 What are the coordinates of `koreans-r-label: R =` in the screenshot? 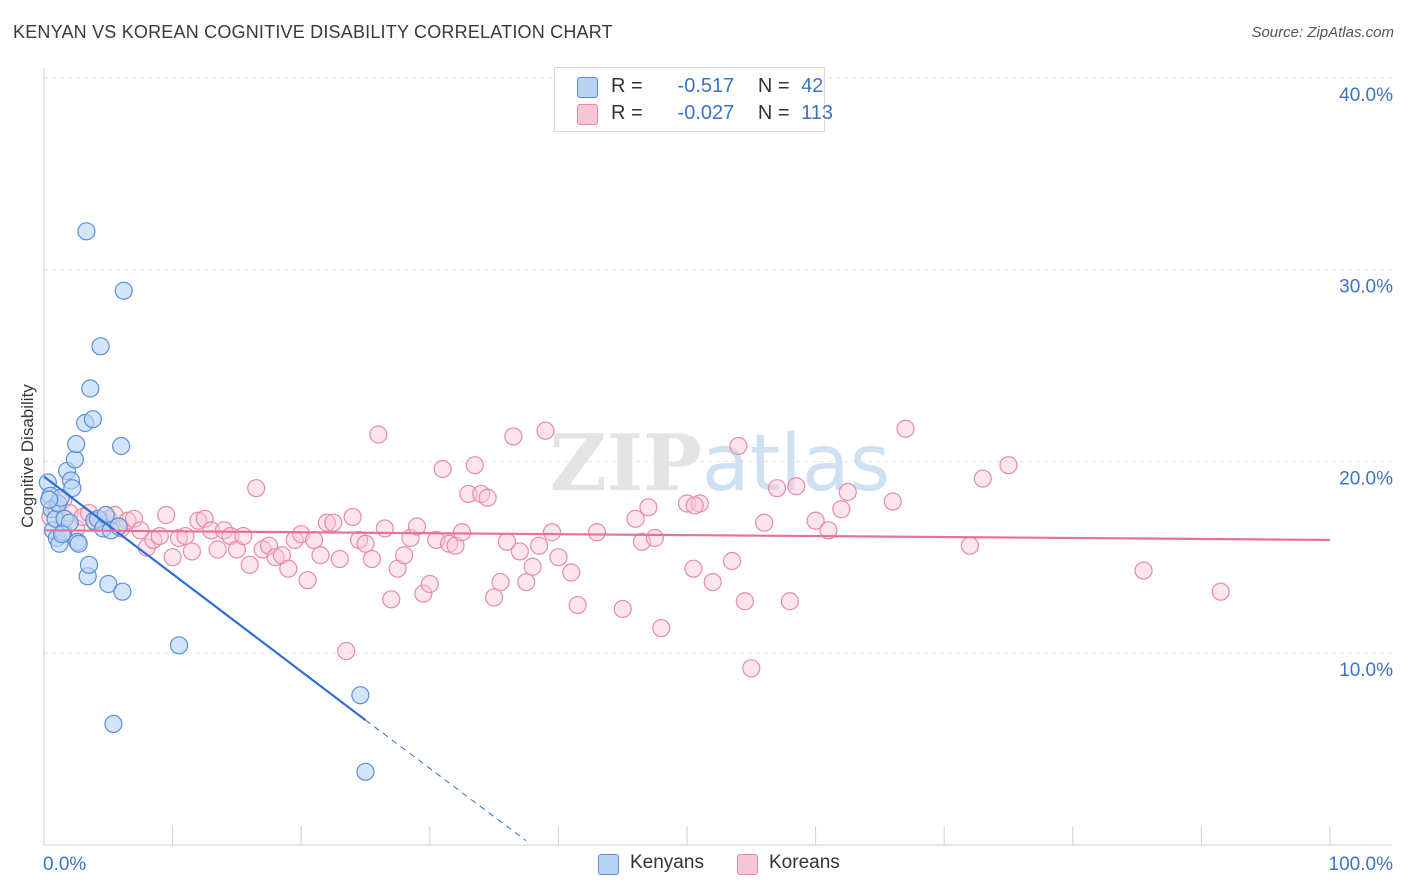 It's located at (627, 113).